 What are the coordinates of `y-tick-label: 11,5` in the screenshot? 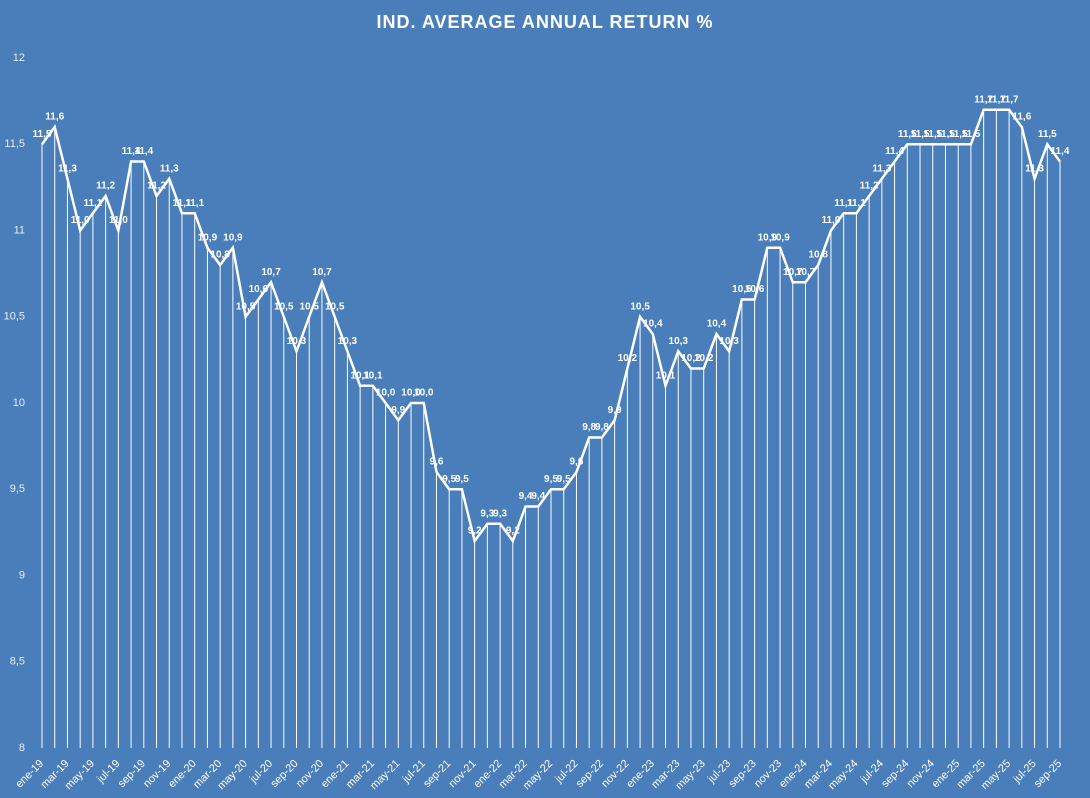 It's located at (14, 144).